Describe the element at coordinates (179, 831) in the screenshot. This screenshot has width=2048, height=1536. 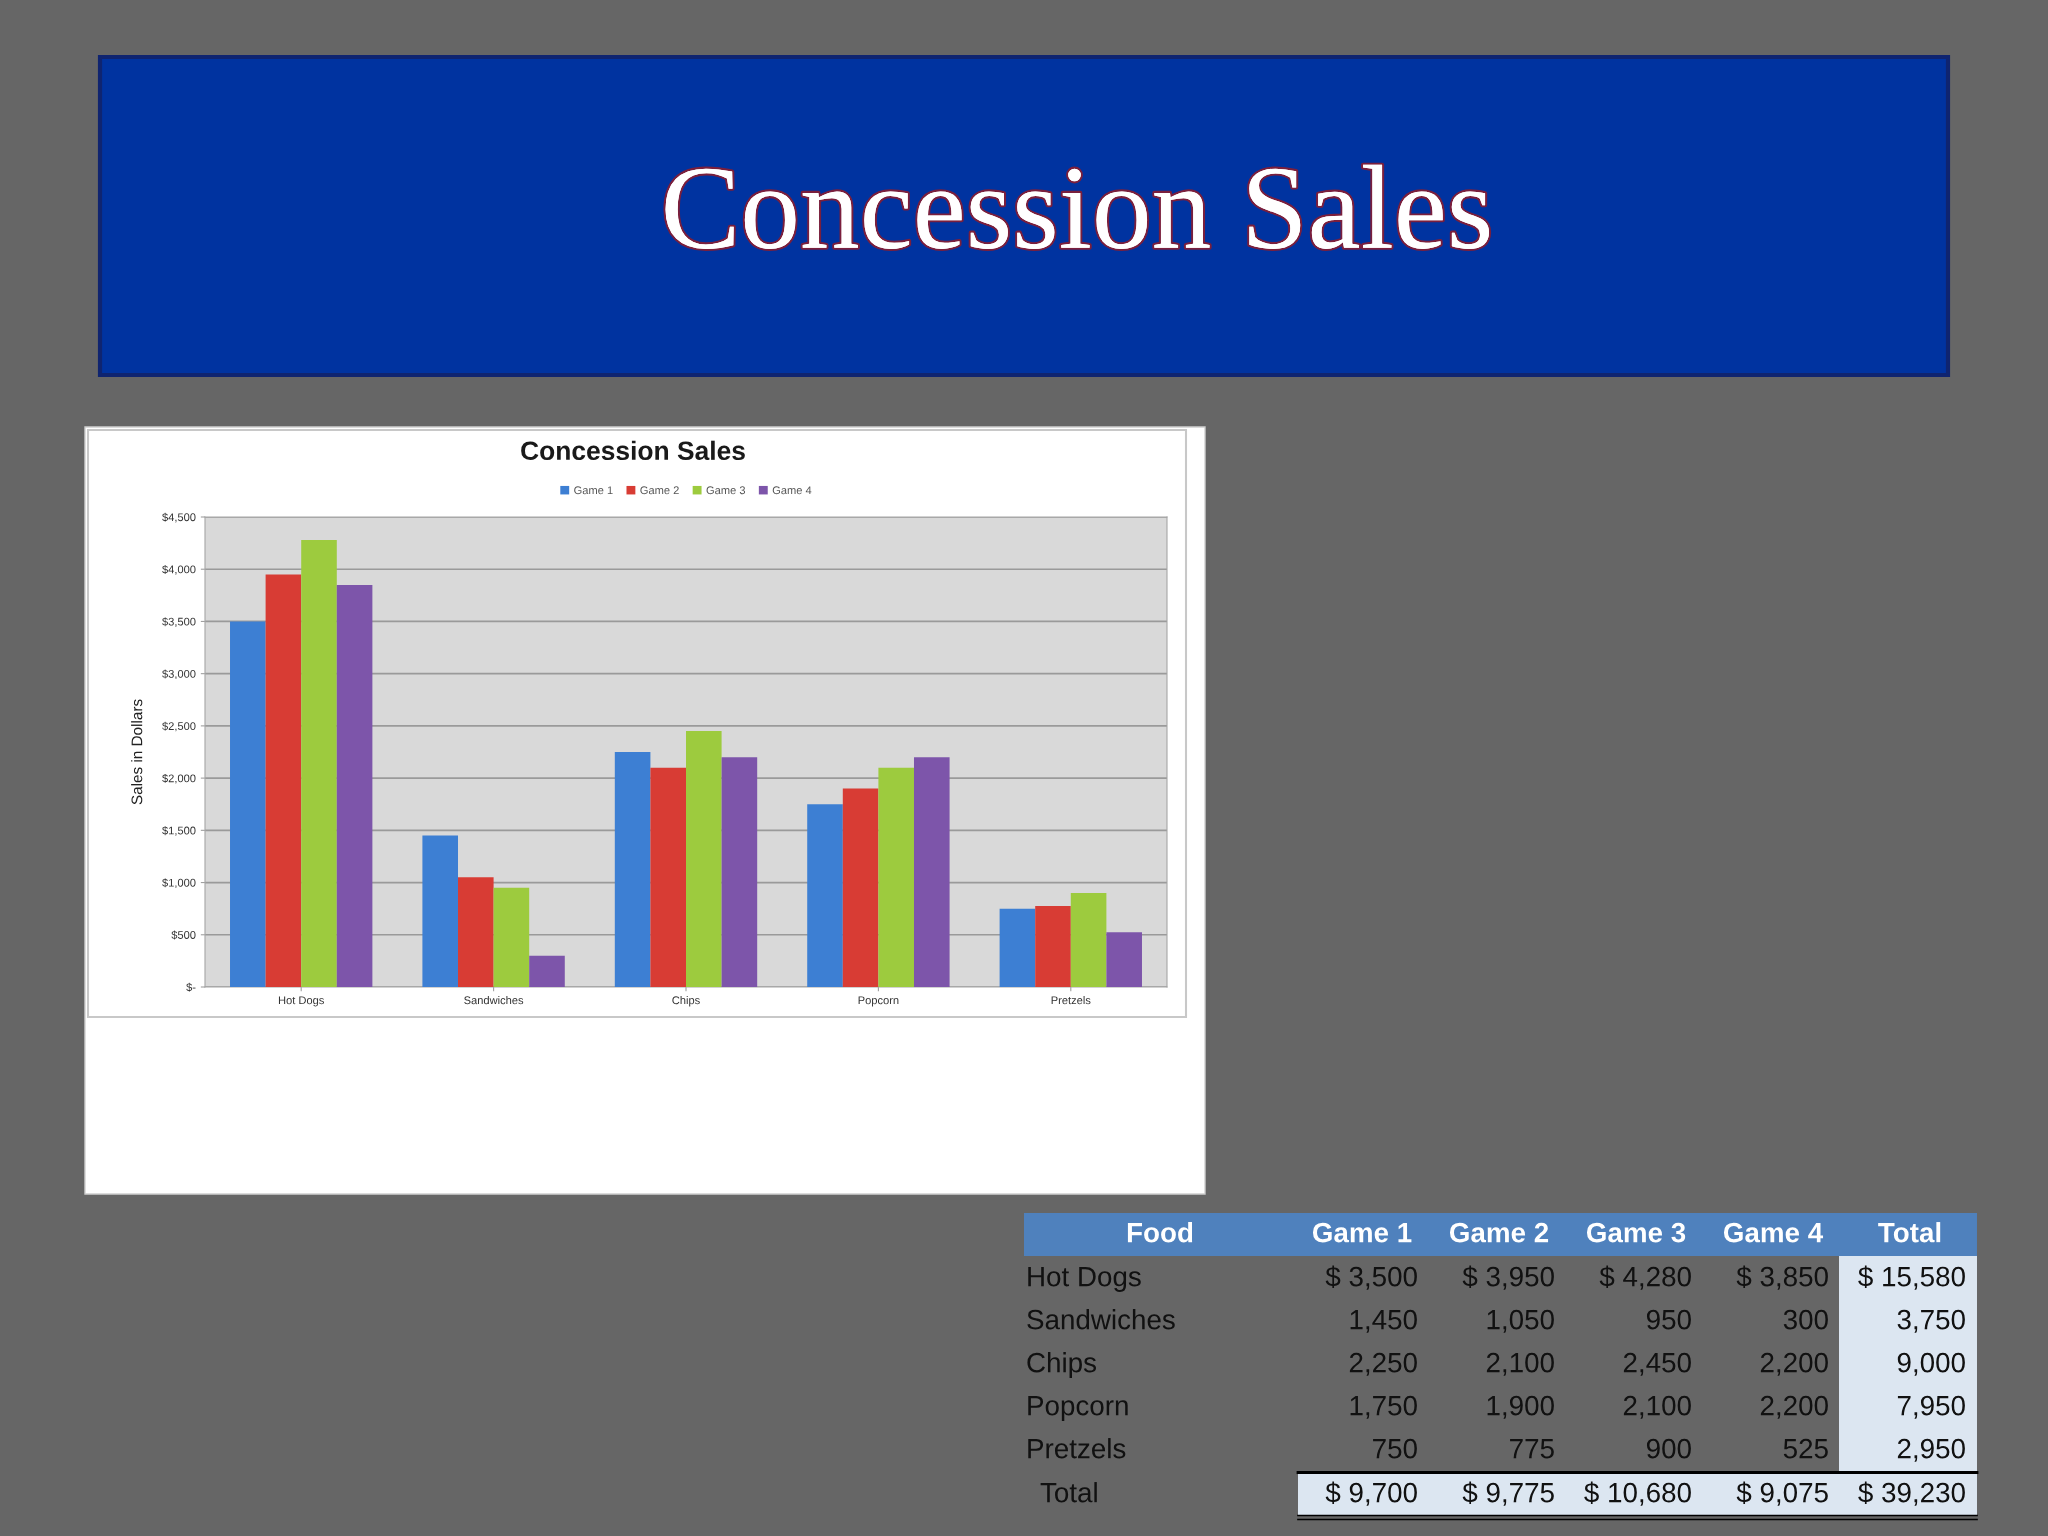
I see `y-tick-label: $1,500` at that location.